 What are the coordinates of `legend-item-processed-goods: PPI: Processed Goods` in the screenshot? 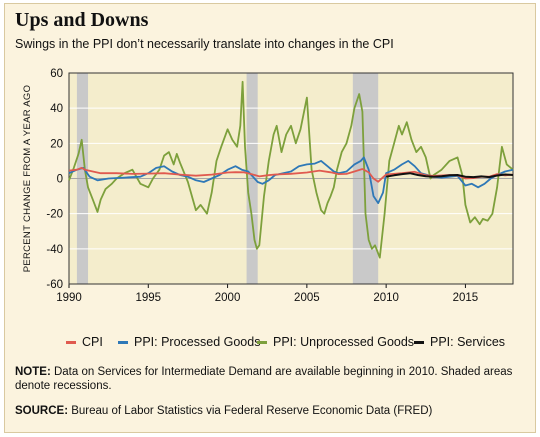 It's located at (189, 342).